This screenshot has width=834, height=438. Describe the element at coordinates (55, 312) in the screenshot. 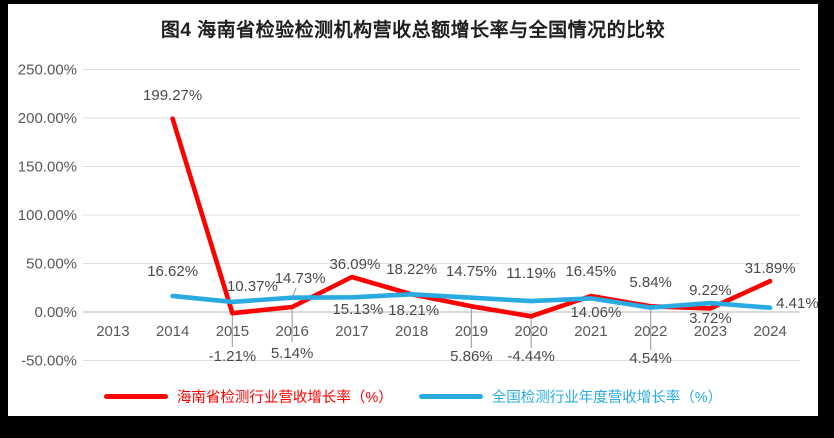

I see `y-tick-label: 0.00%` at that location.